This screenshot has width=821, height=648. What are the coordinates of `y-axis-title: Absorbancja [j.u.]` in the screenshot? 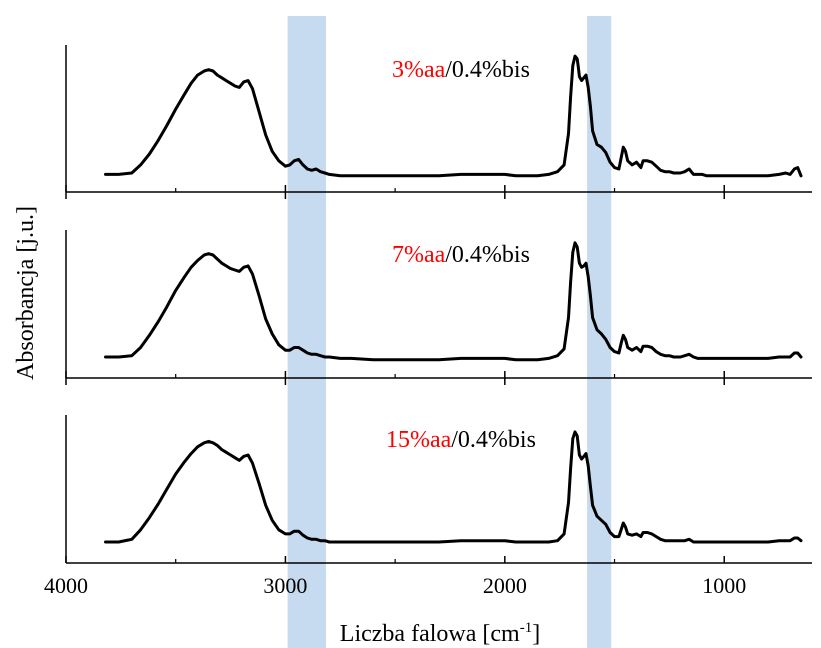 It's located at (26, 293).